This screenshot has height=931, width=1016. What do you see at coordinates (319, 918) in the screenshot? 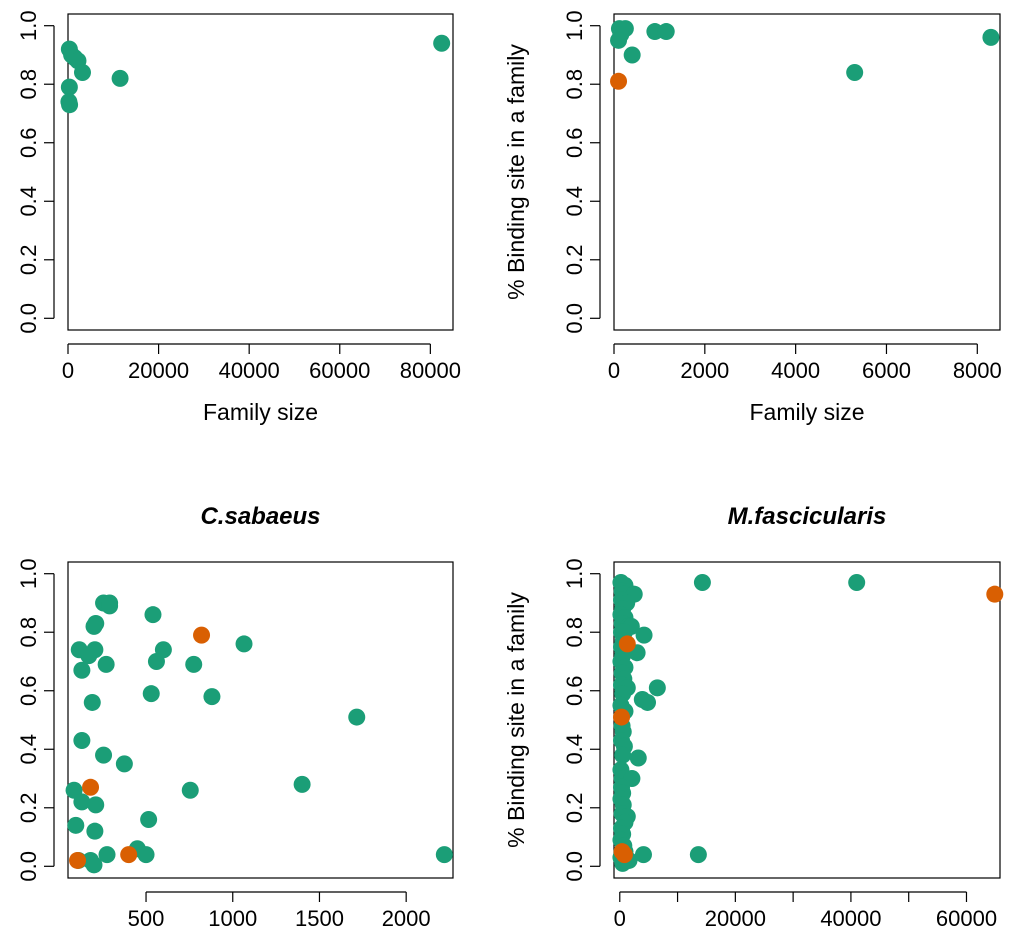
I see `x-tick-label: 1500` at bounding box center [319, 918].